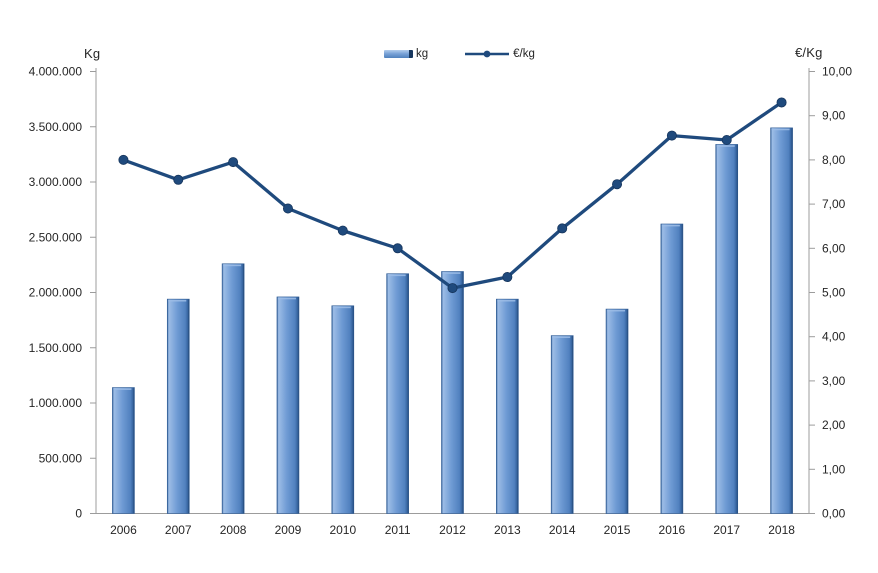 This screenshot has height=573, width=878. I want to click on bar-2008, so click(233, 388).